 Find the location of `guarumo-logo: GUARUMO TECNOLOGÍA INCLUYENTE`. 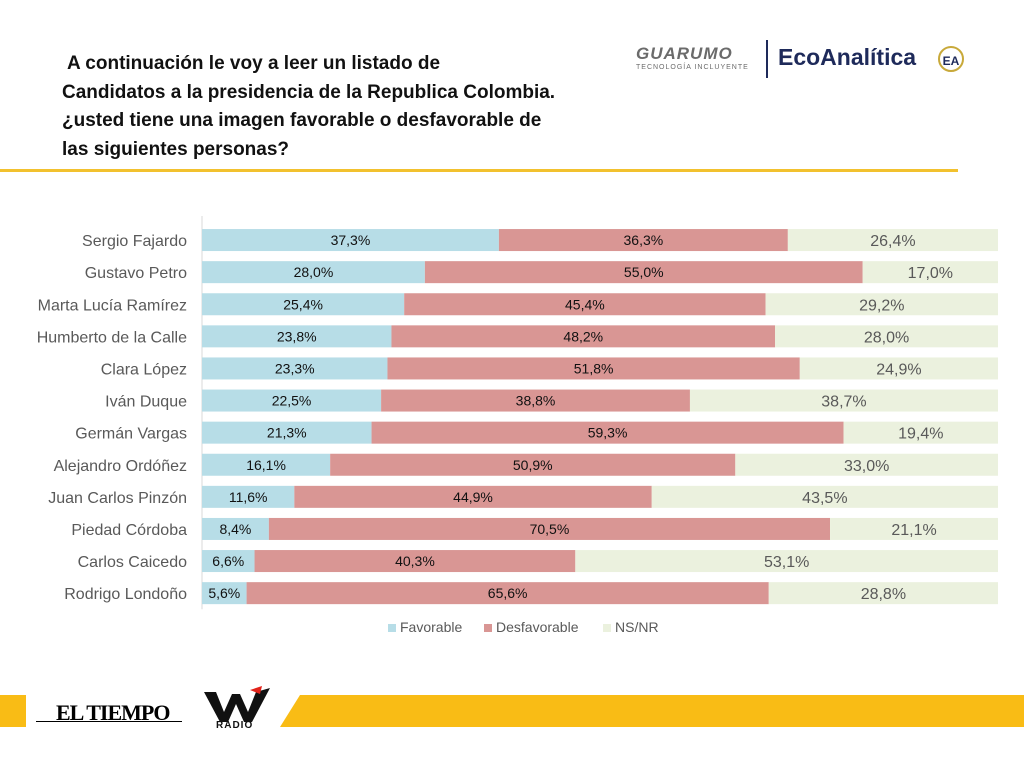

guarumo-logo: GUARUMO TECNOLOGÍA INCLUYENTE is located at coordinates (698, 59).